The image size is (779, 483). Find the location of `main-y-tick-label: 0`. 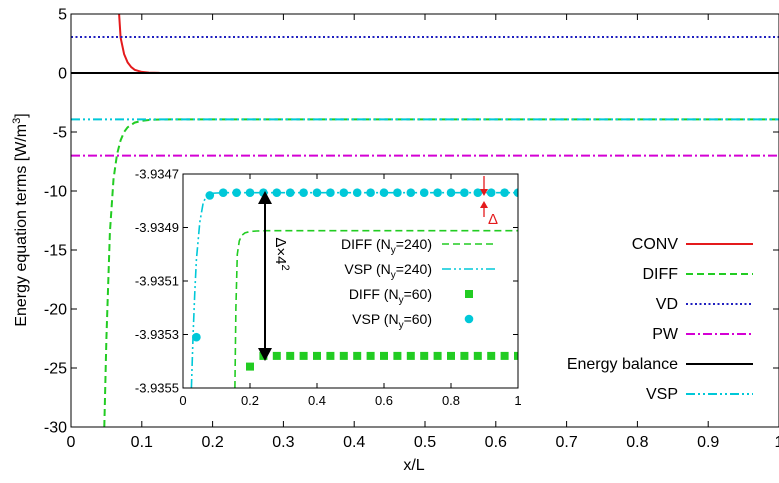

main-y-tick-label: 0 is located at coordinates (62, 74).